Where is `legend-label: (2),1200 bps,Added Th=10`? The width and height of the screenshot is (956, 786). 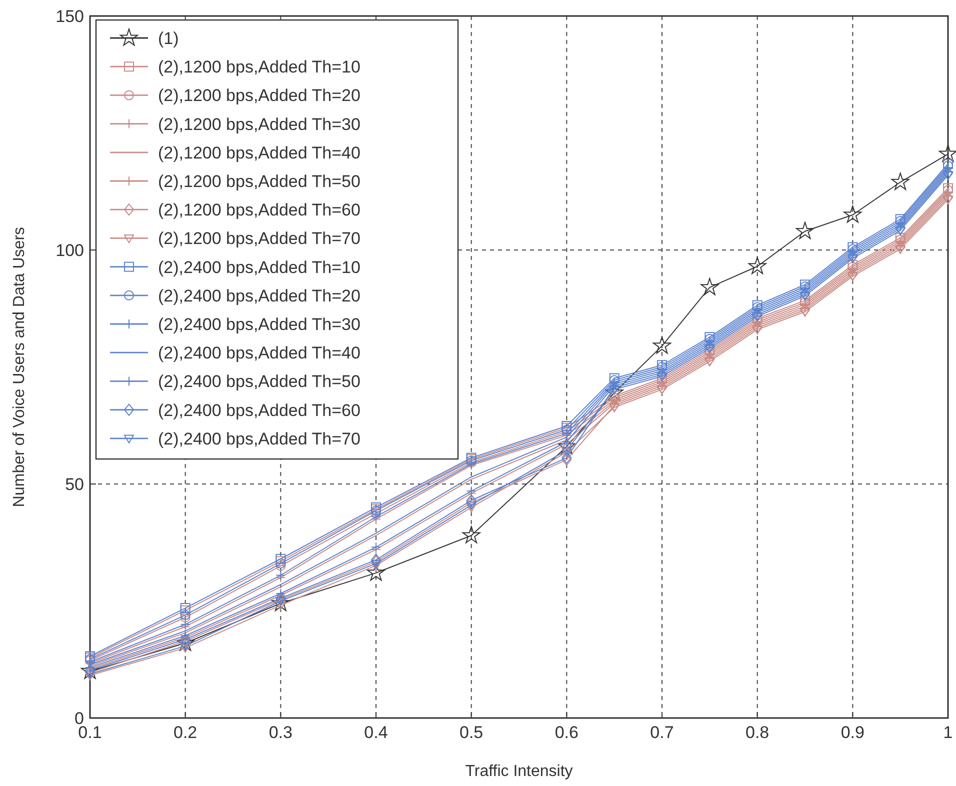
legend-label: (2),1200 bps,Added Th=10 is located at coordinates (259, 67).